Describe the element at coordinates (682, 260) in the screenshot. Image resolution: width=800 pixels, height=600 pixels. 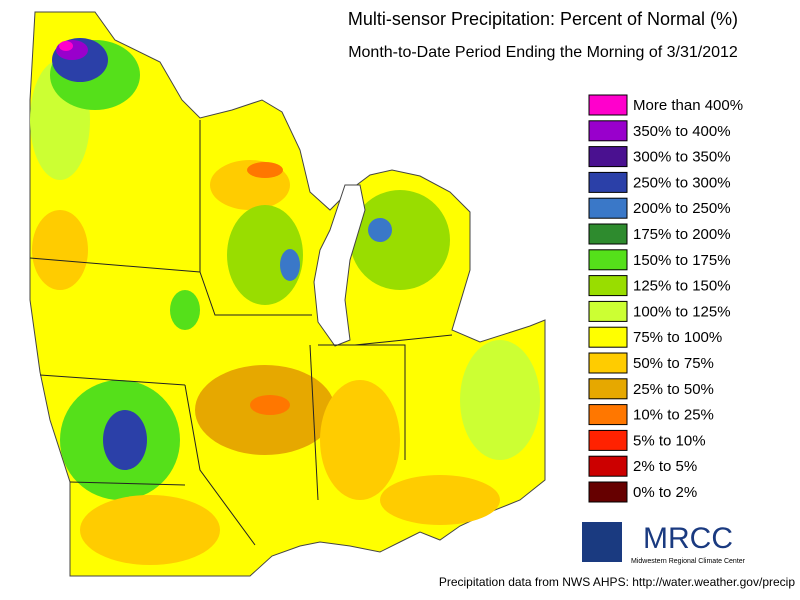
I see `legend-label: 150% to 175%` at that location.